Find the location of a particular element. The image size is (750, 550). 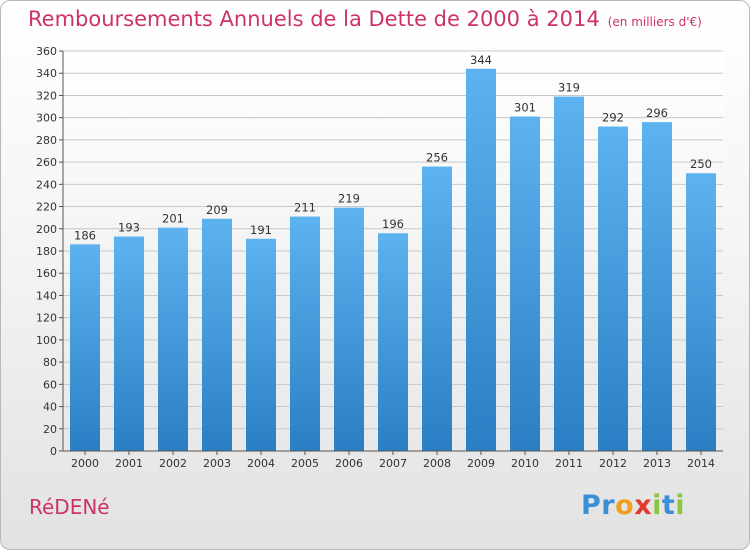

logo-letter: x is located at coordinates (643, 505).